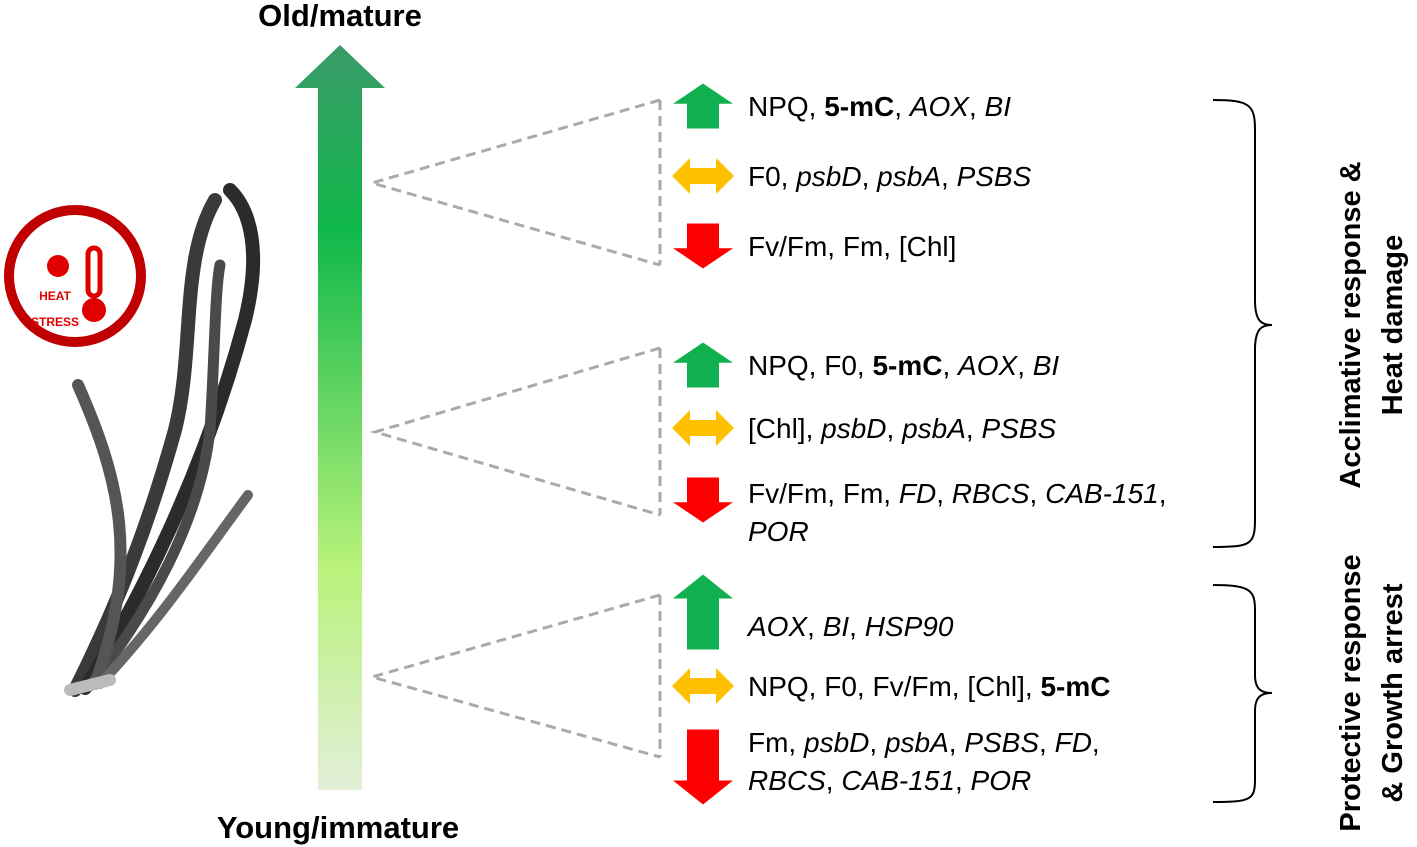  I want to click on row-text: AOX, BI, HSP90, so click(850, 626).